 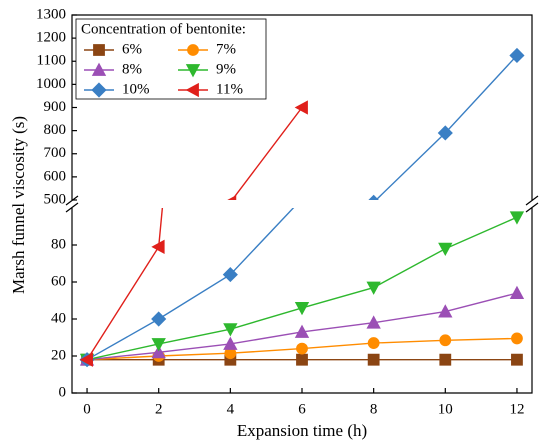 What do you see at coordinates (51, 38) in the screenshot?
I see `y-tick-label: 1200` at bounding box center [51, 38].